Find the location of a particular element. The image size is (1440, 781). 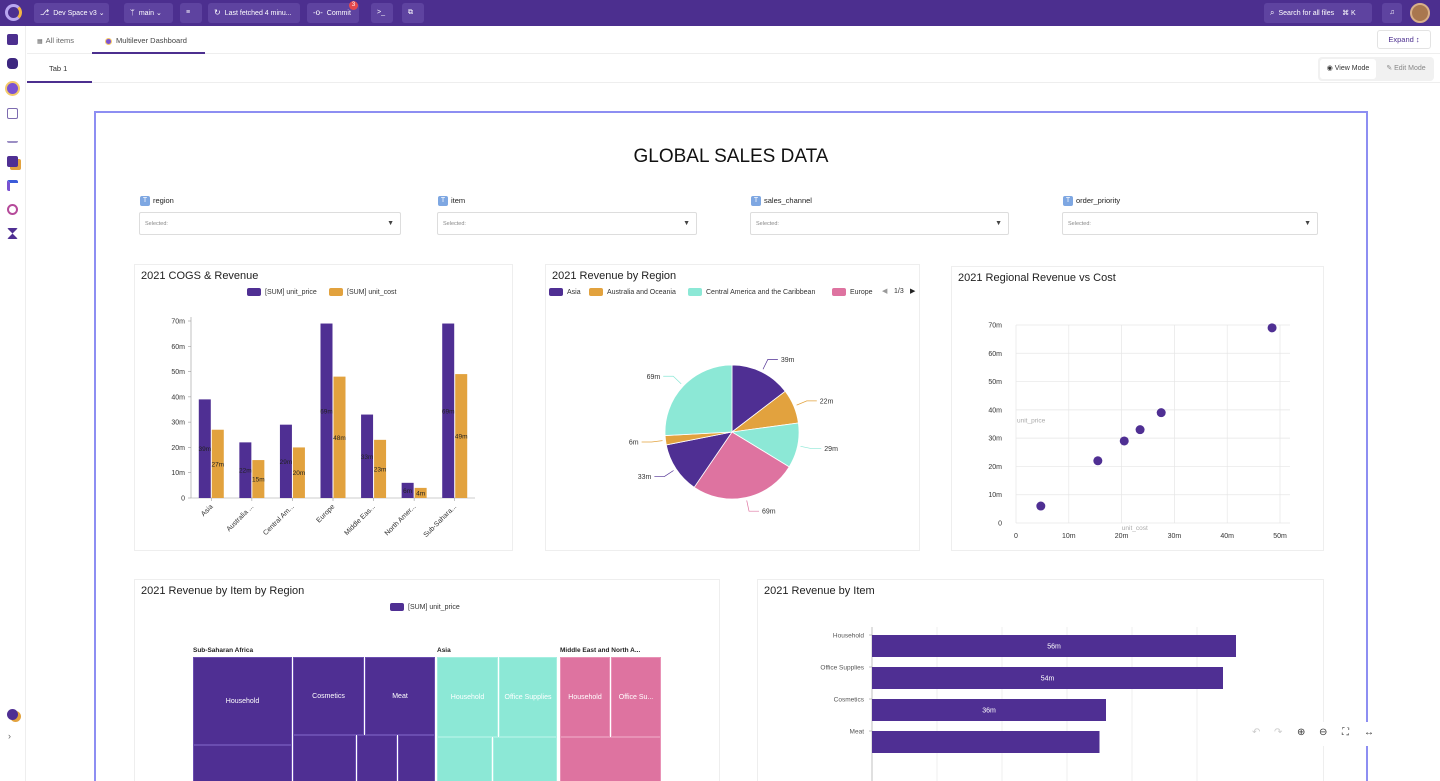

terminal-icon: >_ is located at coordinates (381, 12).